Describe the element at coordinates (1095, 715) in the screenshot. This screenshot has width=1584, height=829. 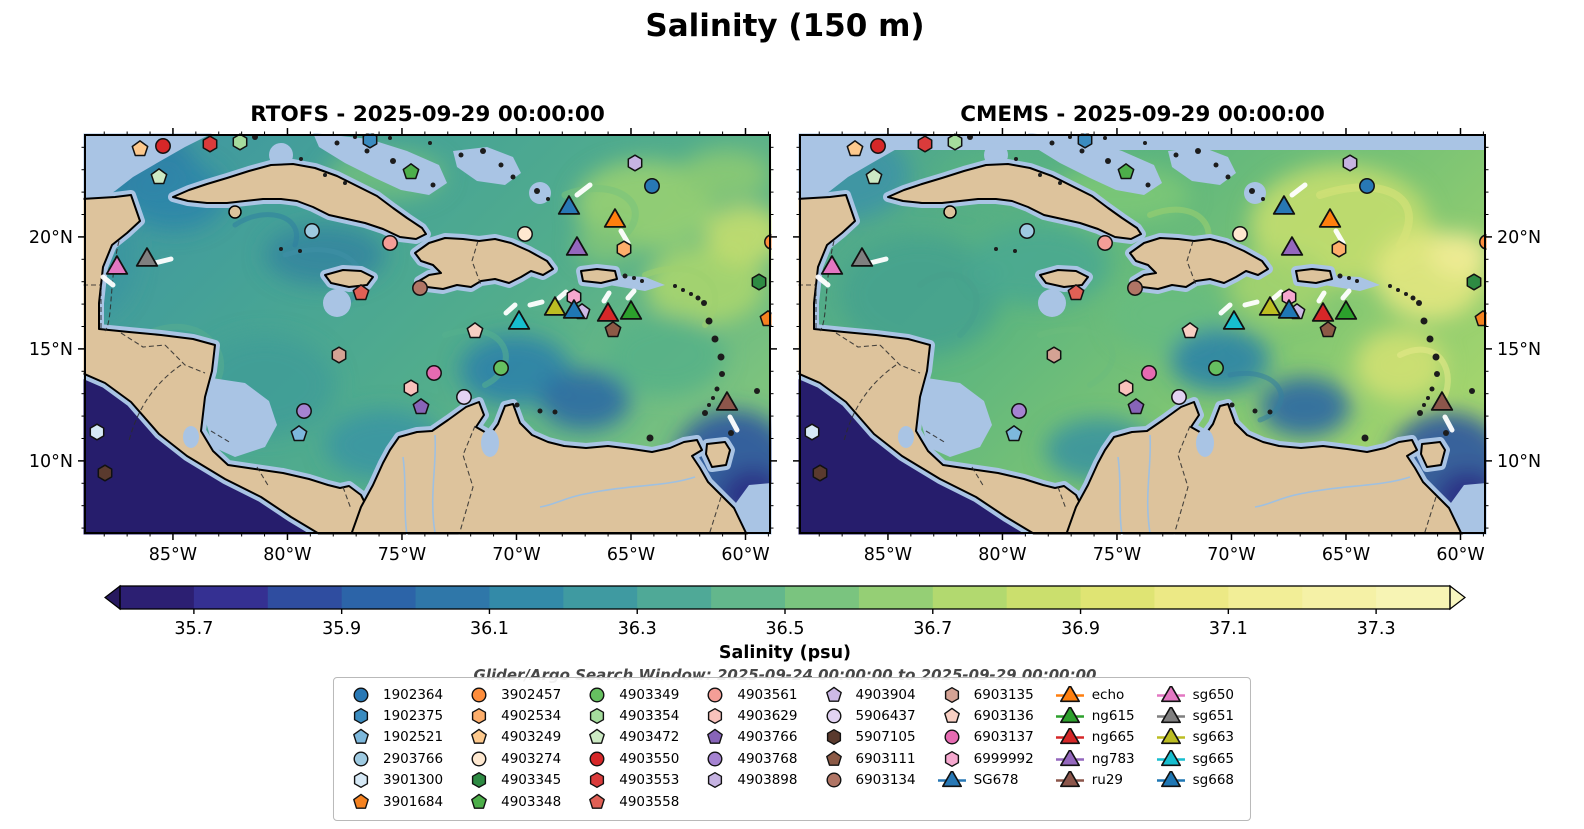
I see `legend-item-ng615: ng615` at that location.